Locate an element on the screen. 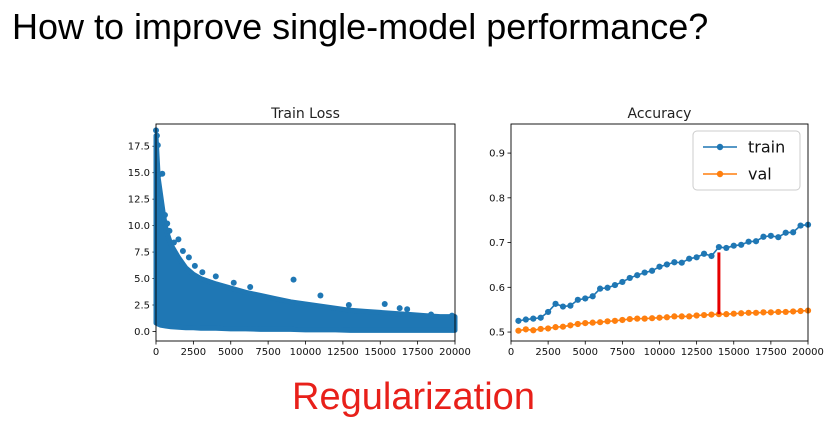  x-tick-label: 17500 is located at coordinates (418, 352).